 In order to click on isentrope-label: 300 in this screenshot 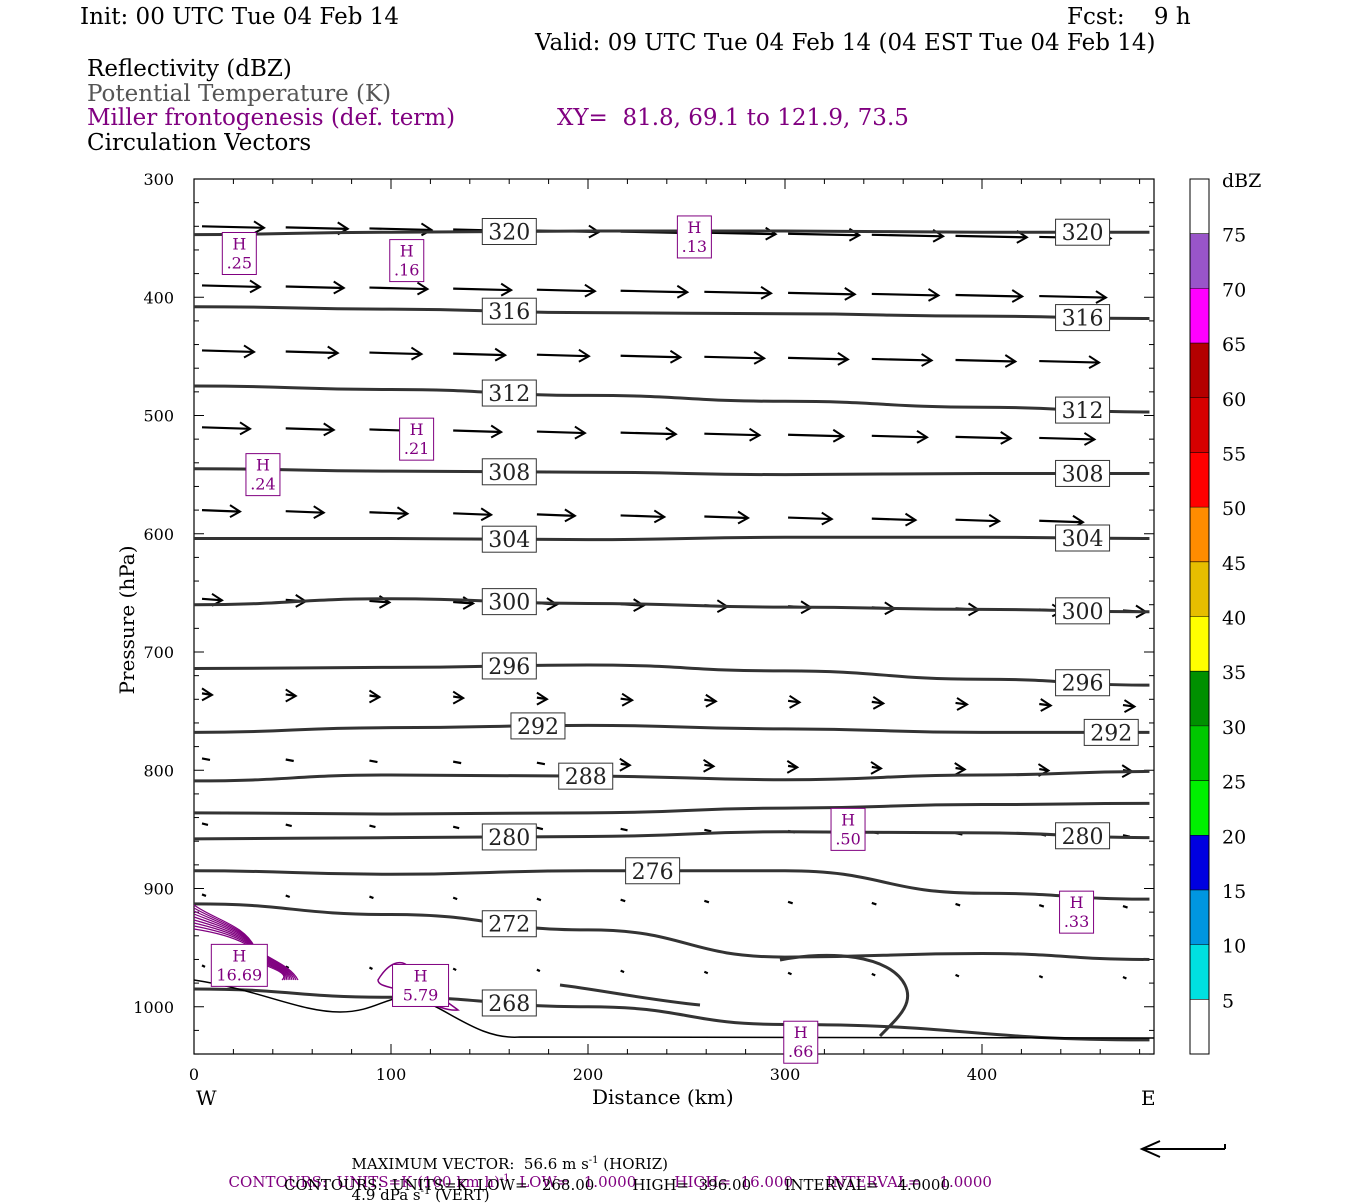, I will do `click(509, 603)`.